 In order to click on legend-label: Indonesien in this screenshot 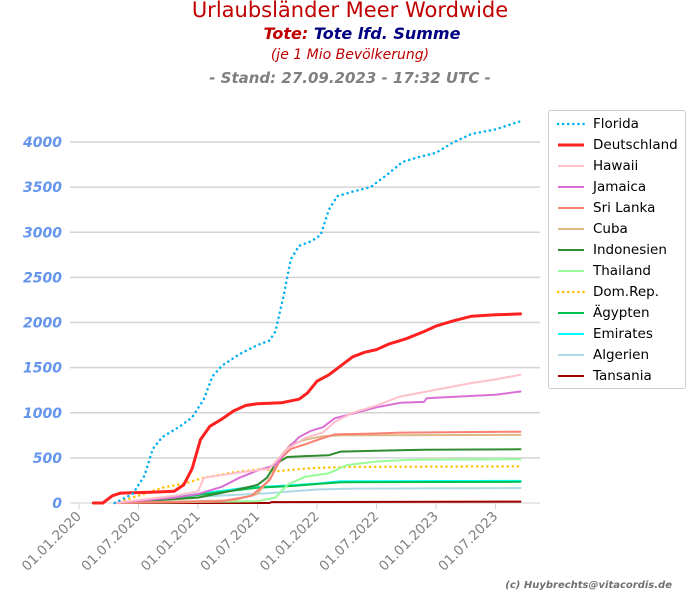, I will do `click(630, 250)`.